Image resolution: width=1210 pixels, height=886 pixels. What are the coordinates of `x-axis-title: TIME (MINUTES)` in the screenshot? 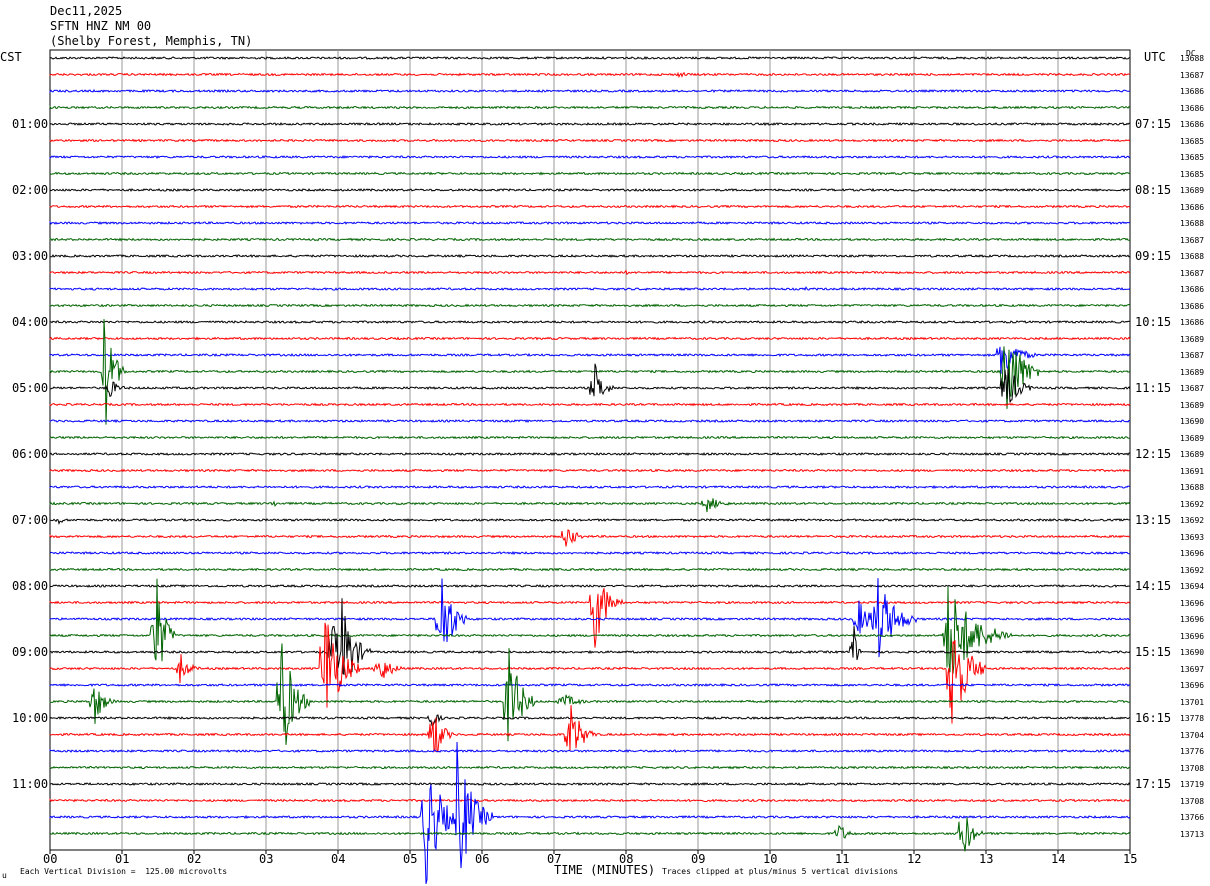 It's located at (605, 870).